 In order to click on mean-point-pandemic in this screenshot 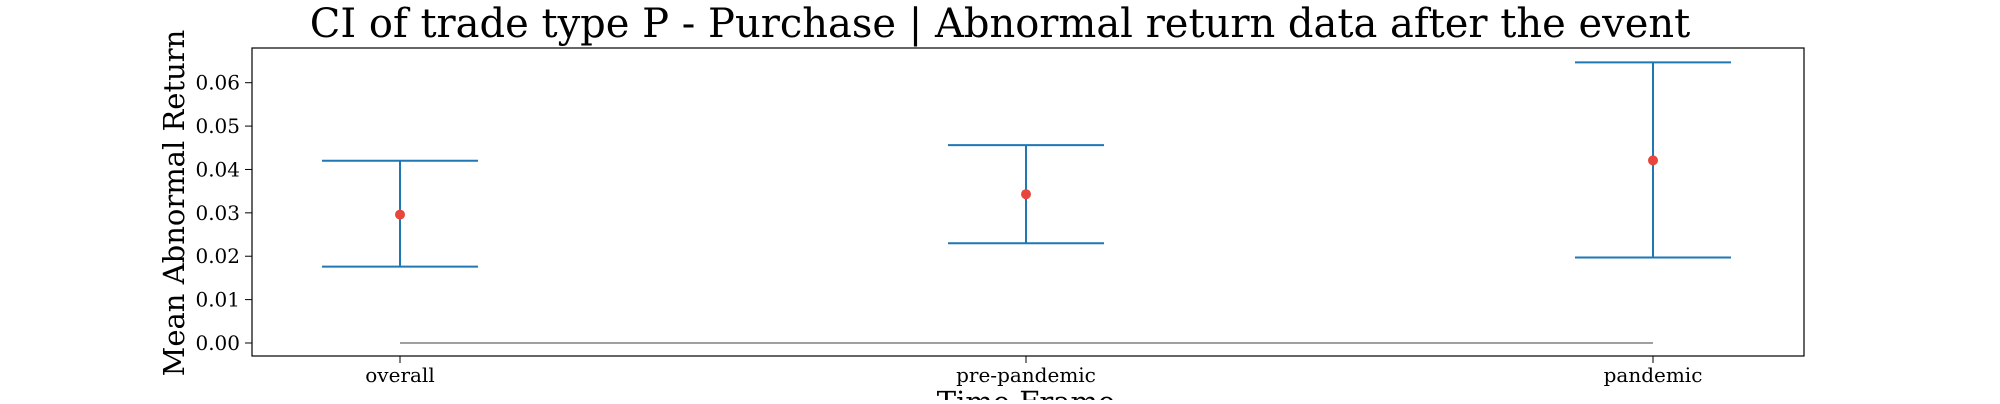, I will do `click(1653, 160)`.